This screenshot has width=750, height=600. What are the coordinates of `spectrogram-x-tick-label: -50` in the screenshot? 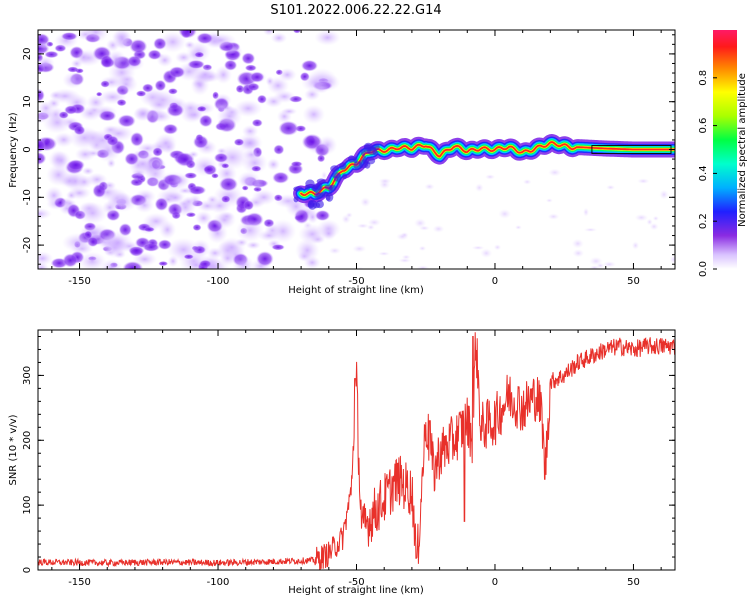 It's located at (356, 281).